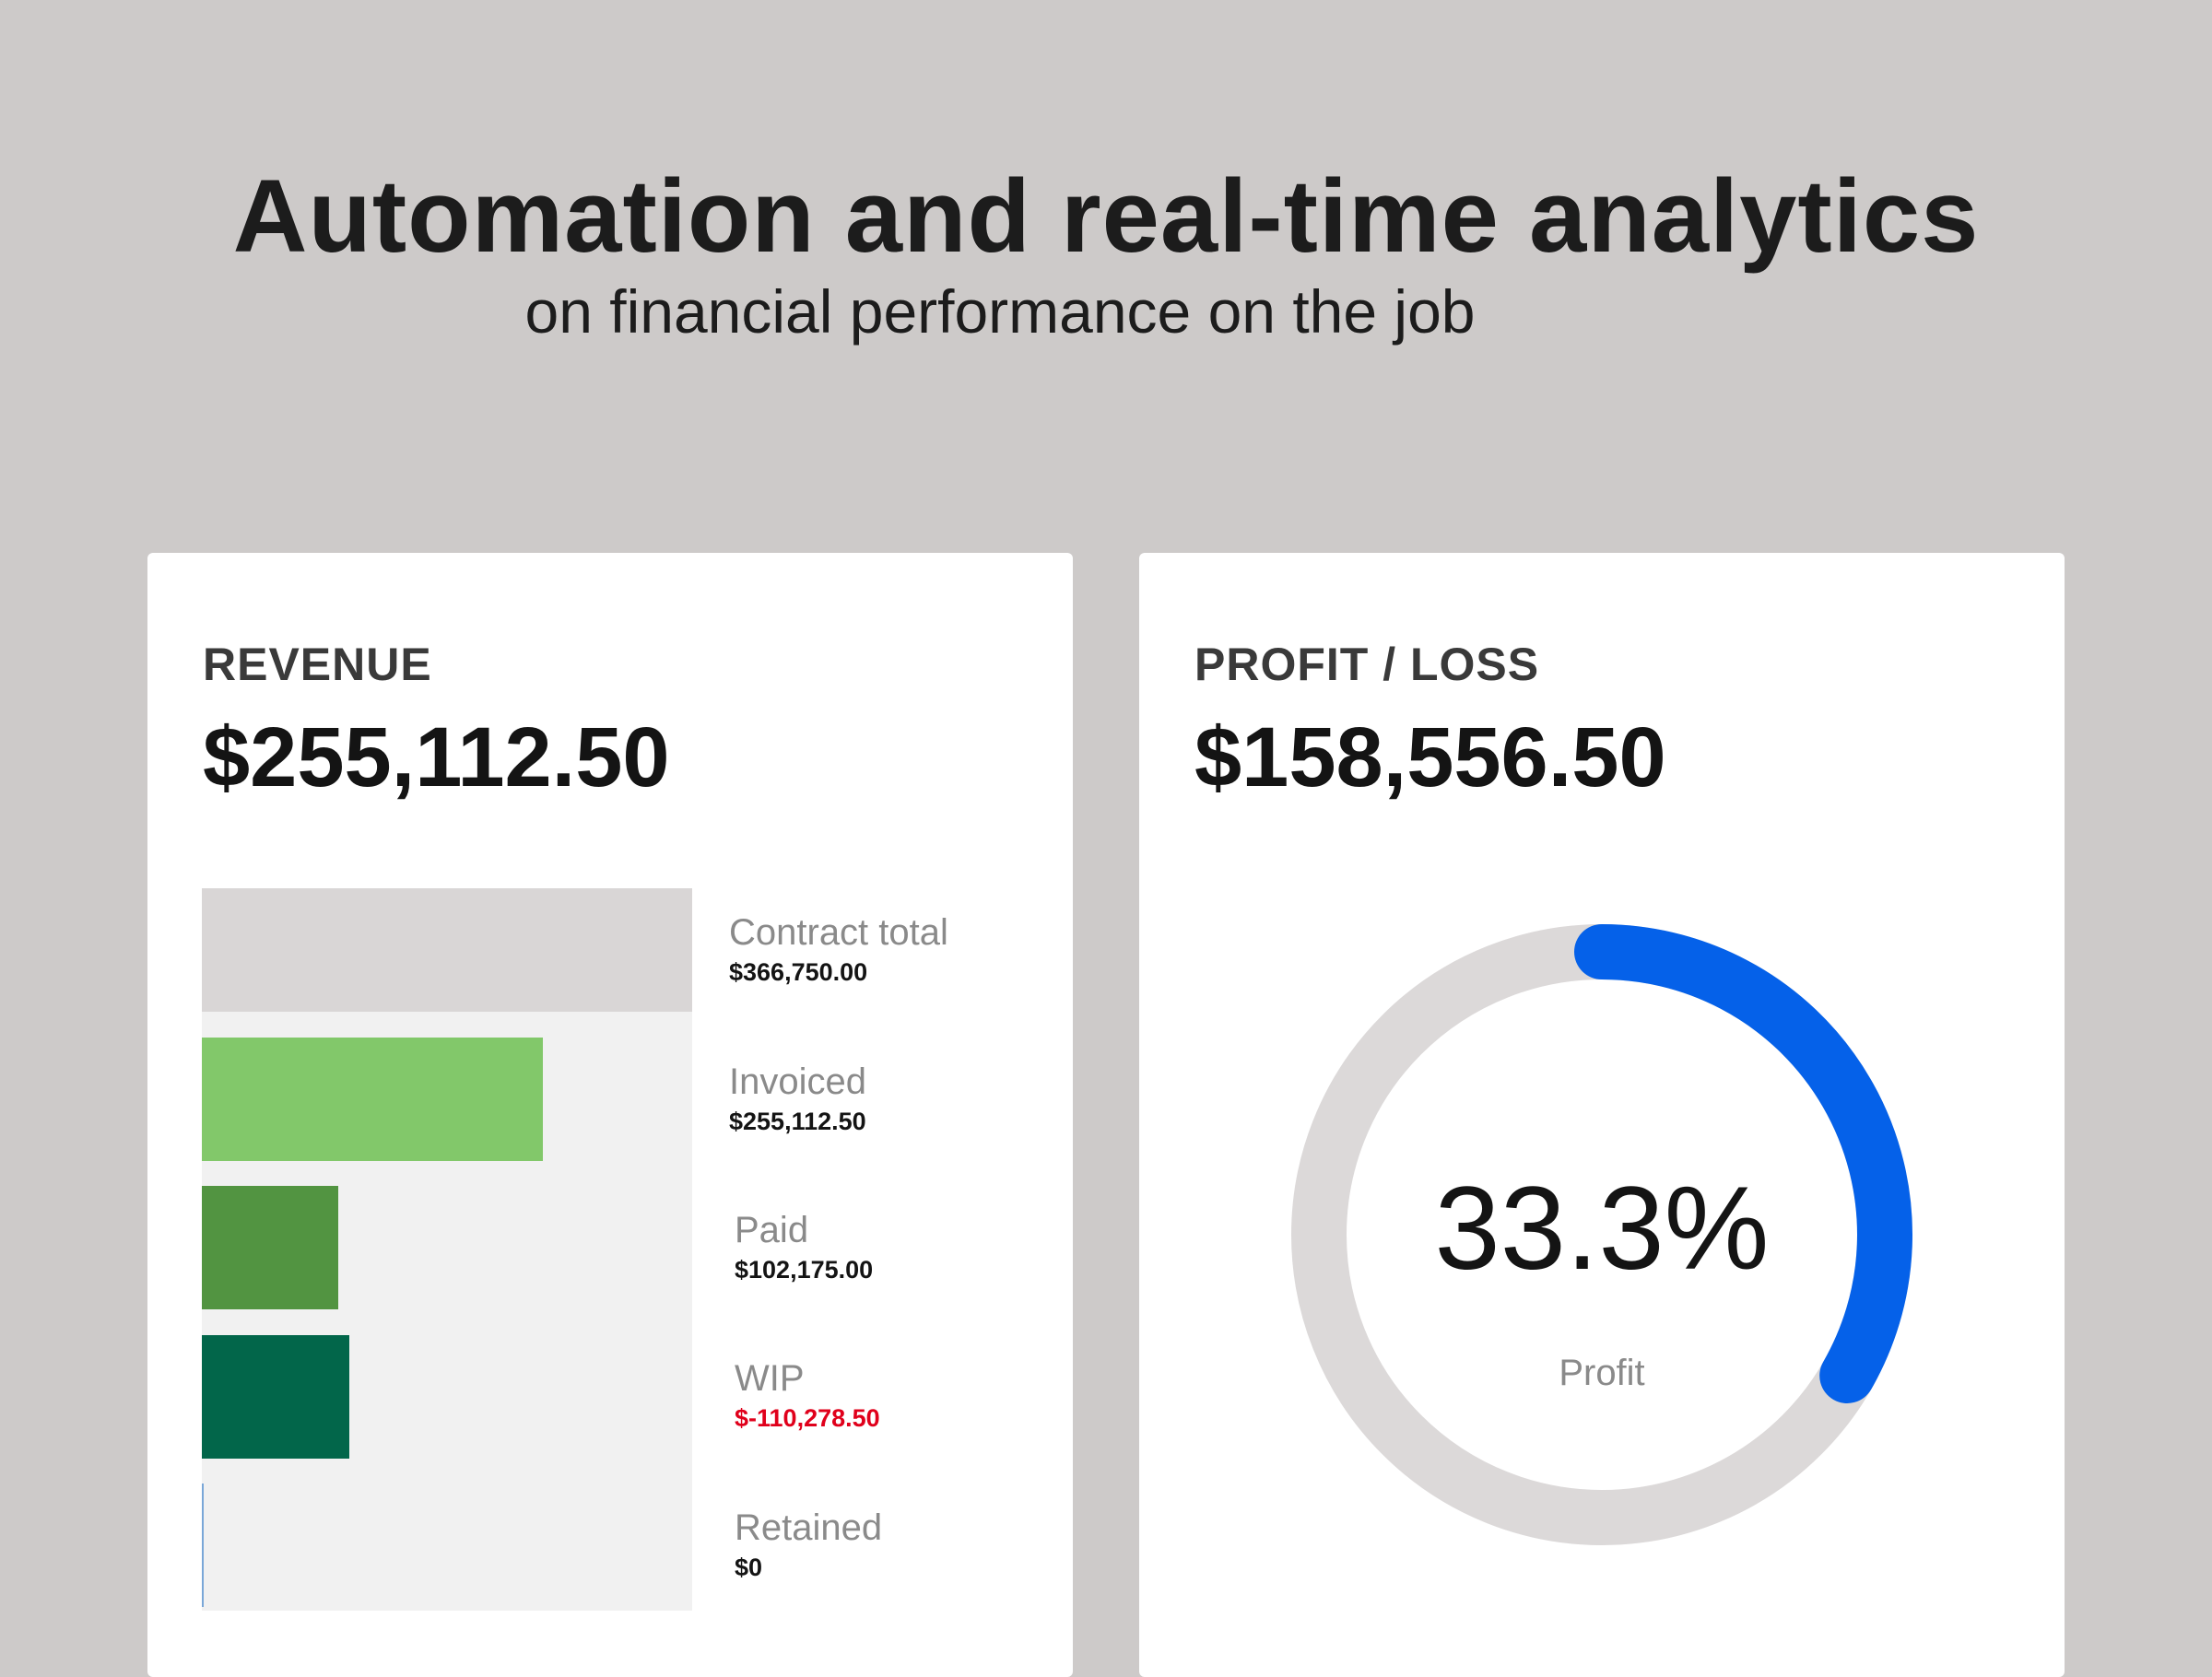 The height and width of the screenshot is (1677, 2212). What do you see at coordinates (807, 1418) in the screenshot?
I see `bar-amount-wip: $-110,278.50` at bounding box center [807, 1418].